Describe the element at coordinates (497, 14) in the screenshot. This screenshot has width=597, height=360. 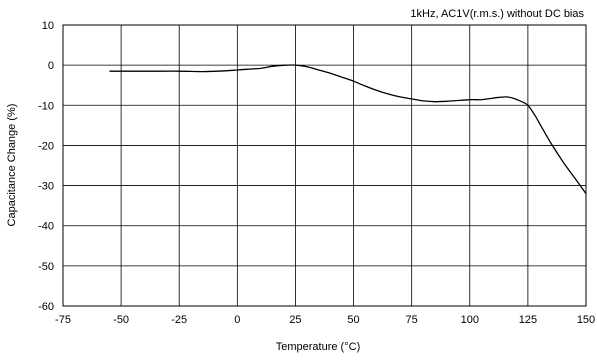
I see `annotation-note: 1kHz, AC1V(r.m.s.) without DC bias` at that location.